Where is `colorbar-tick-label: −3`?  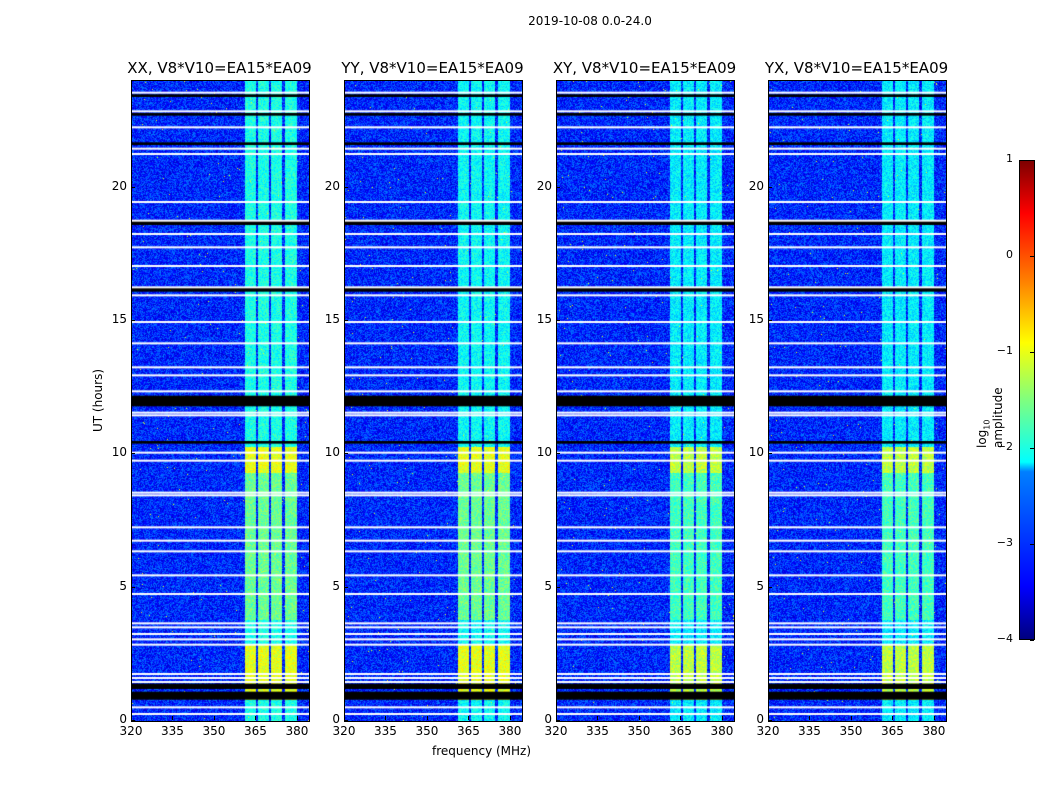
colorbar-tick-label: −3 is located at coordinates (1004, 542).